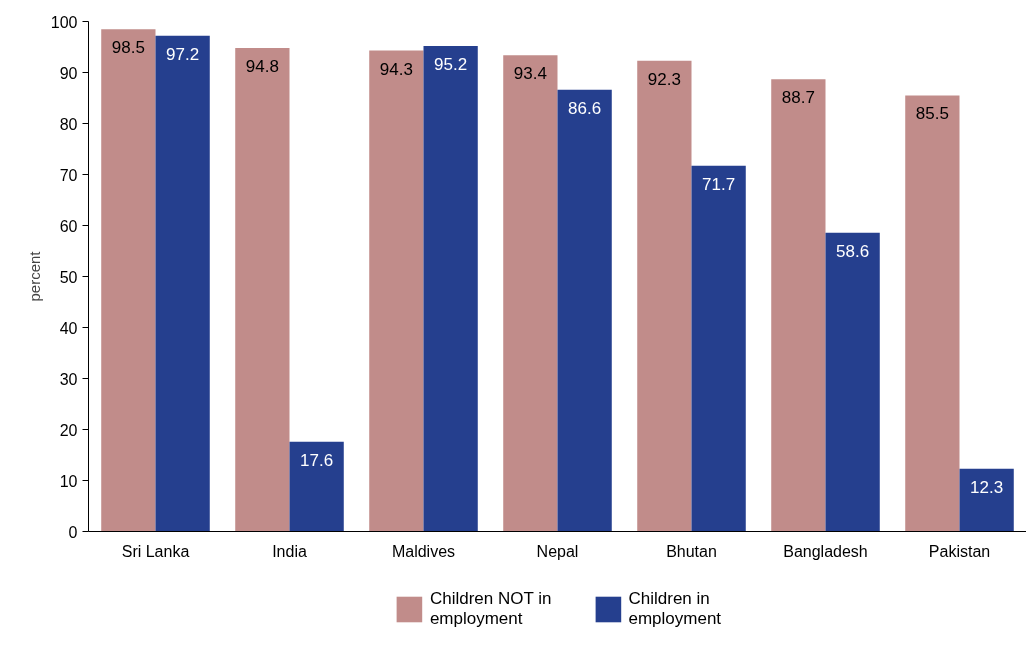  What do you see at coordinates (68, 175) in the screenshot?
I see `y-tick-label: 70` at bounding box center [68, 175].